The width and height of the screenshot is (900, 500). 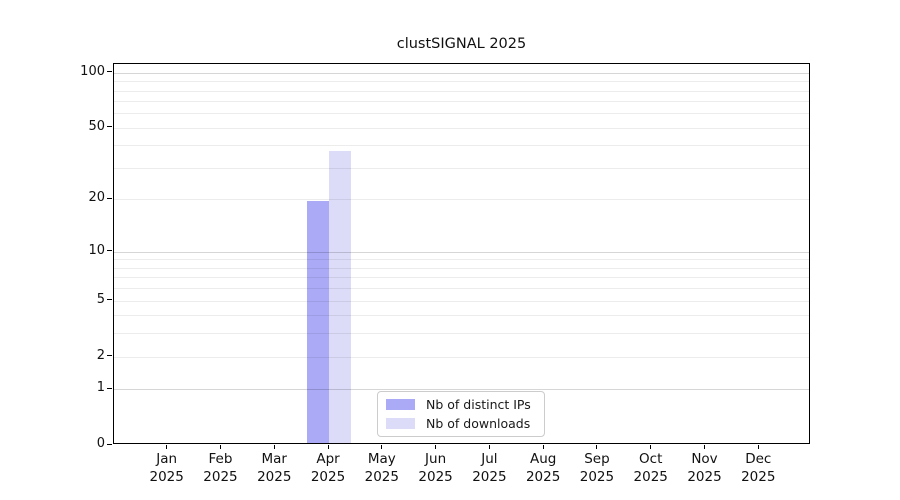 I want to click on y-tick-label: 0, so click(x=100, y=444).